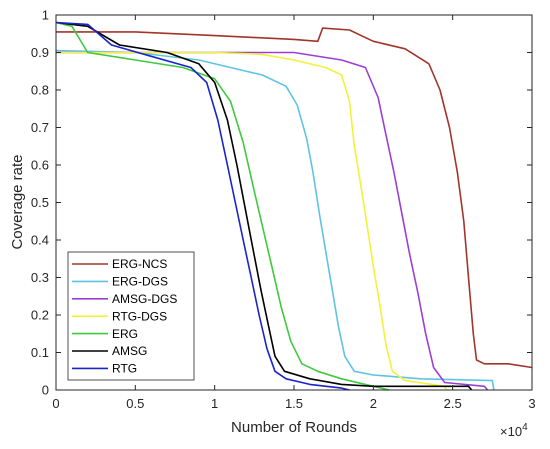 The height and width of the screenshot is (449, 550). What do you see at coordinates (294, 427) in the screenshot?
I see `x-axis-label: Number of Rounds` at bounding box center [294, 427].